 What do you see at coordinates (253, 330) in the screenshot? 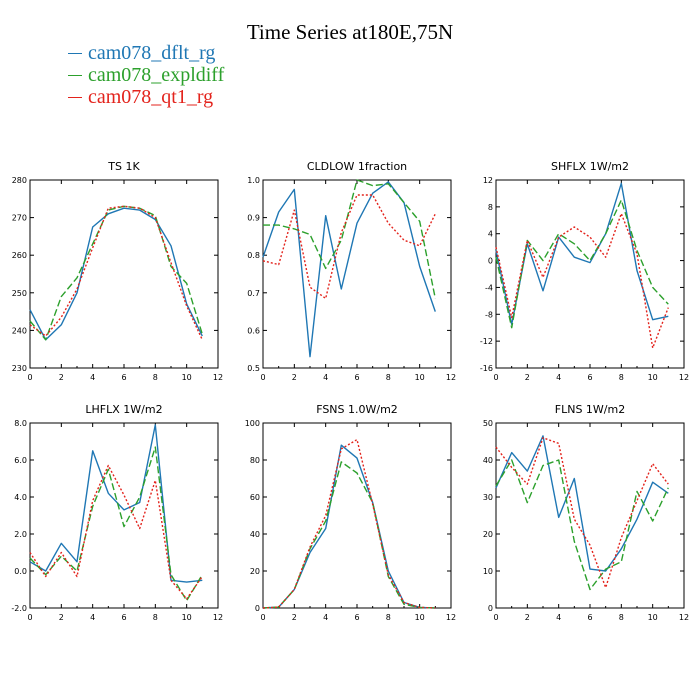
I see `y-tick-label: 0.6` at bounding box center [253, 330].